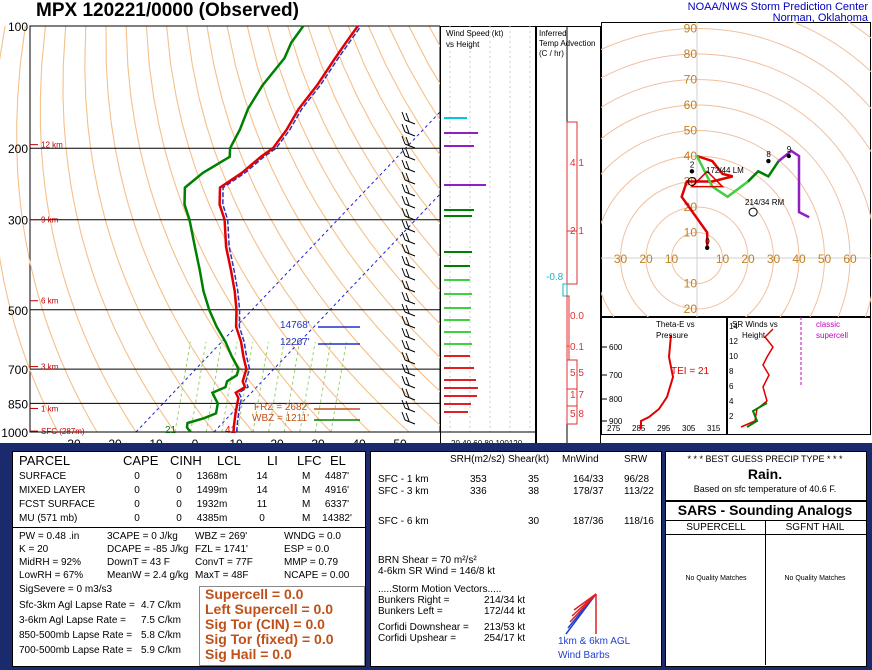 The width and height of the screenshot is (872, 670). What do you see at coordinates (581, 614) in the screenshot?
I see `agl-wind-barbs` at bounding box center [581, 614].